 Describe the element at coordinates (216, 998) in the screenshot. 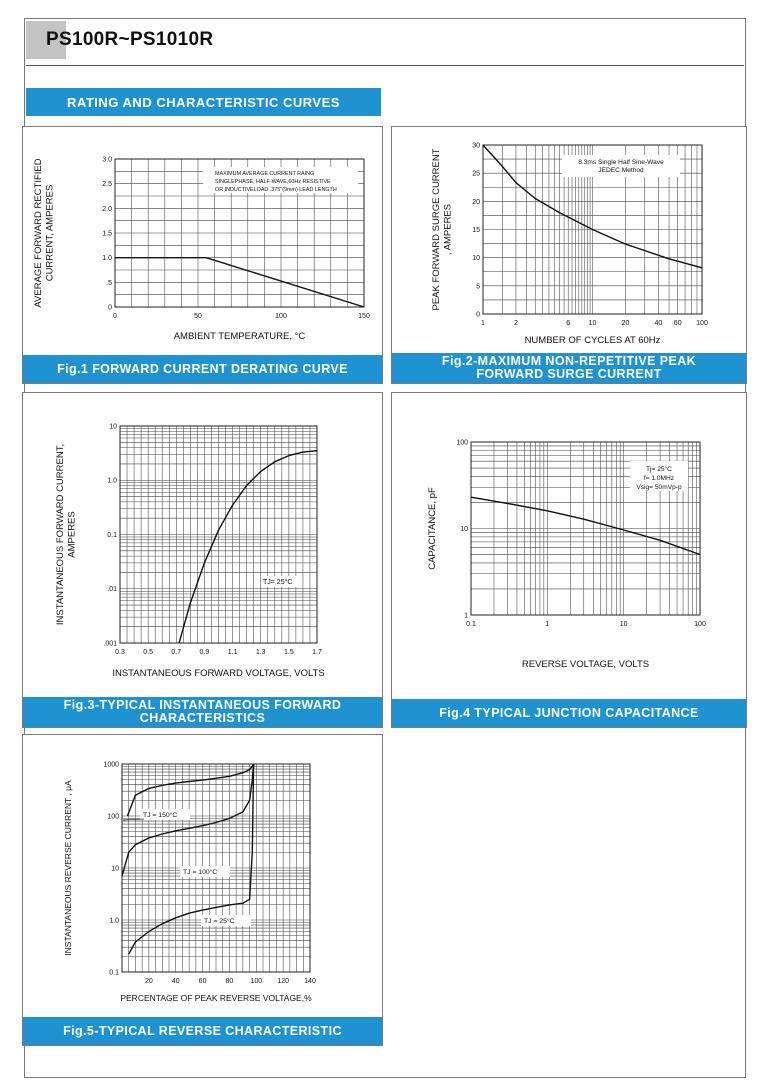

I see `x-axis-label: PERCENTAGE OF PEAK REVERSE VOLTAGE,%` at that location.